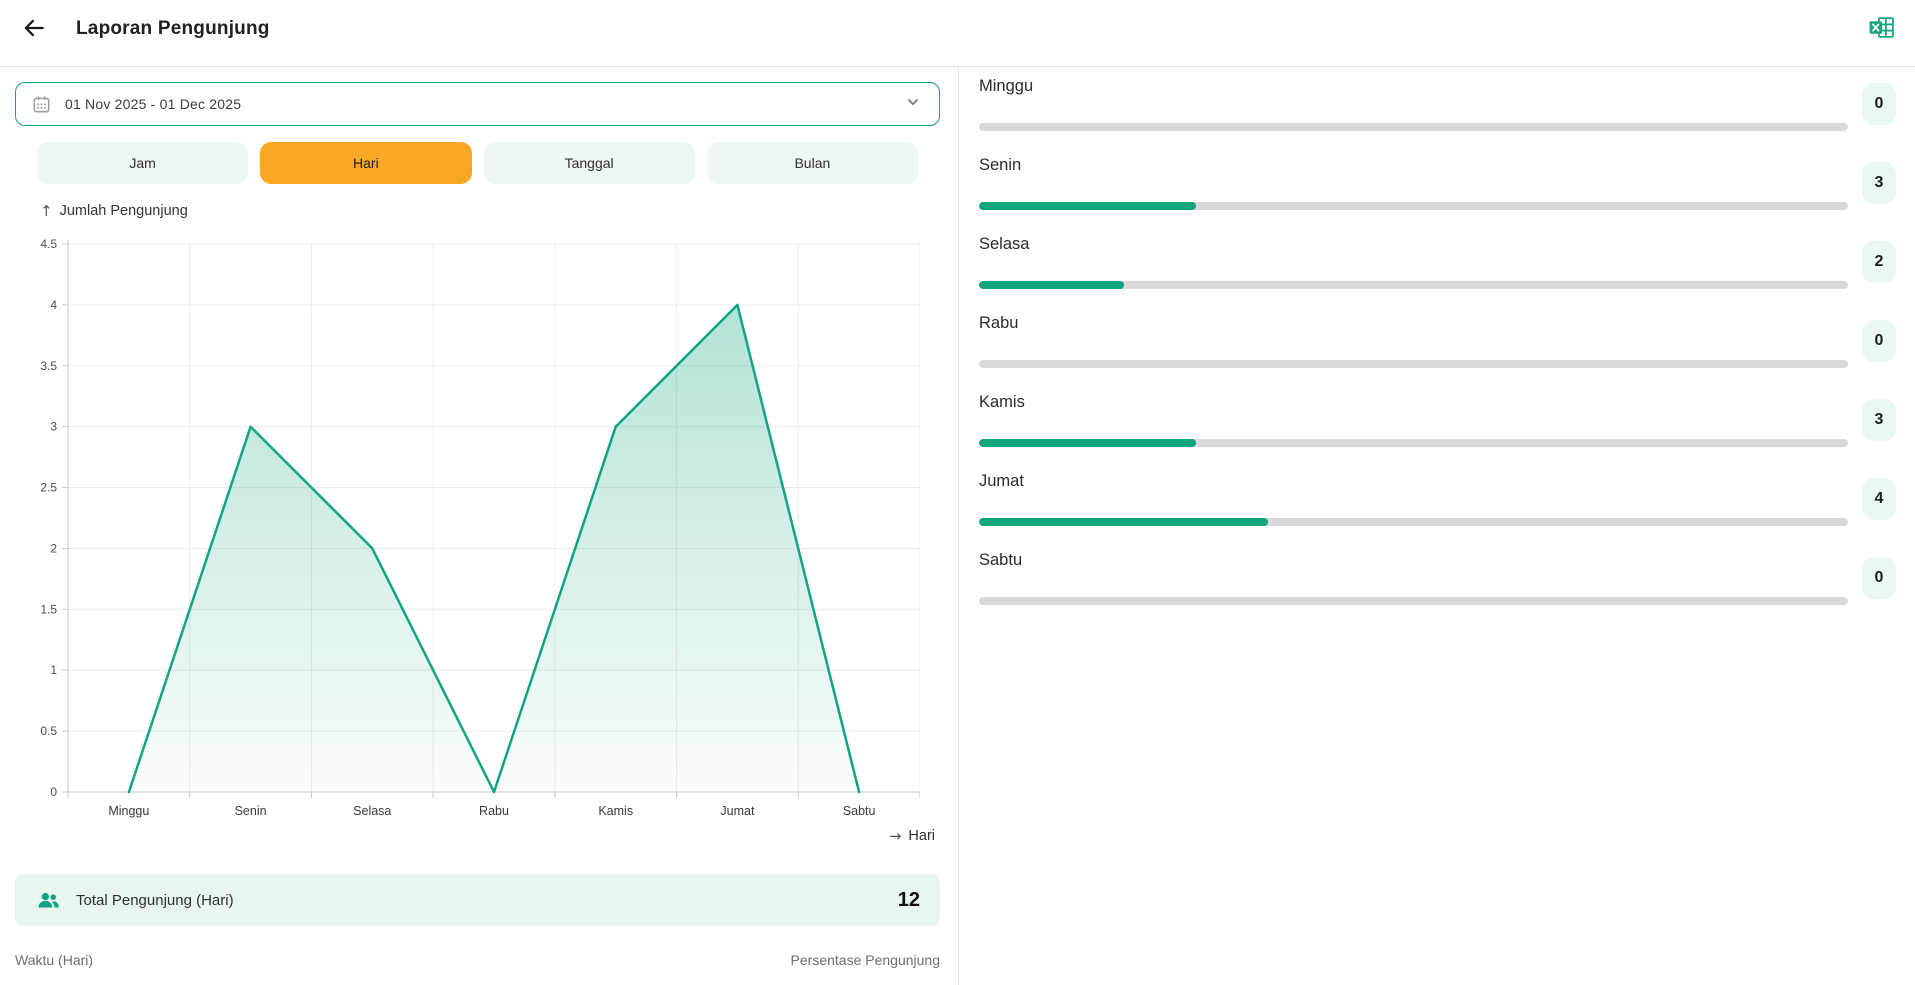 Image resolution: width=1915 pixels, height=985 pixels. I want to click on page-title: Laporan Pengunjung, so click(173, 28).